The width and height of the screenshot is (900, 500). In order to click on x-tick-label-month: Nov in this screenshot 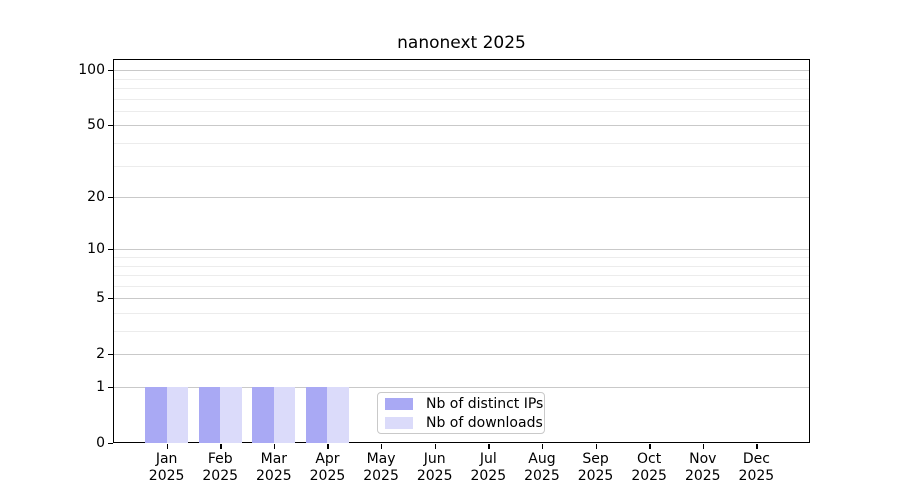, I will do `click(703, 459)`.